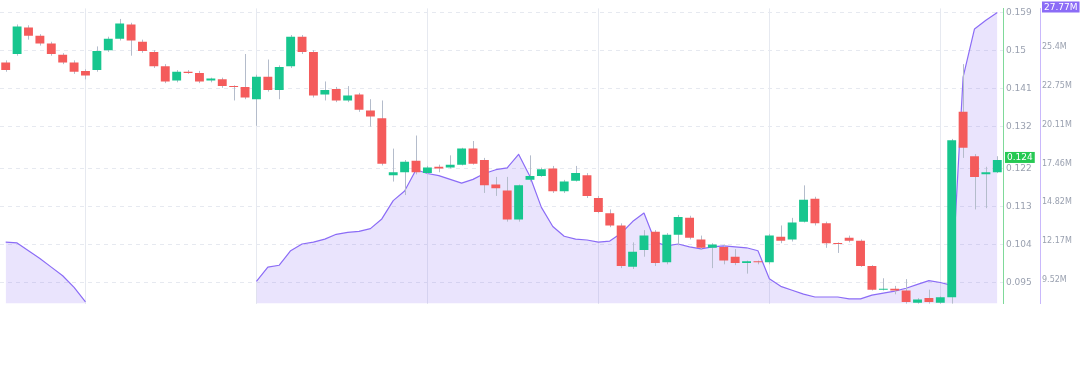 The image size is (1080, 365). What do you see at coordinates (1057, 124) in the screenshot?
I see `y2-tick-label: 20.11M` at bounding box center [1057, 124].